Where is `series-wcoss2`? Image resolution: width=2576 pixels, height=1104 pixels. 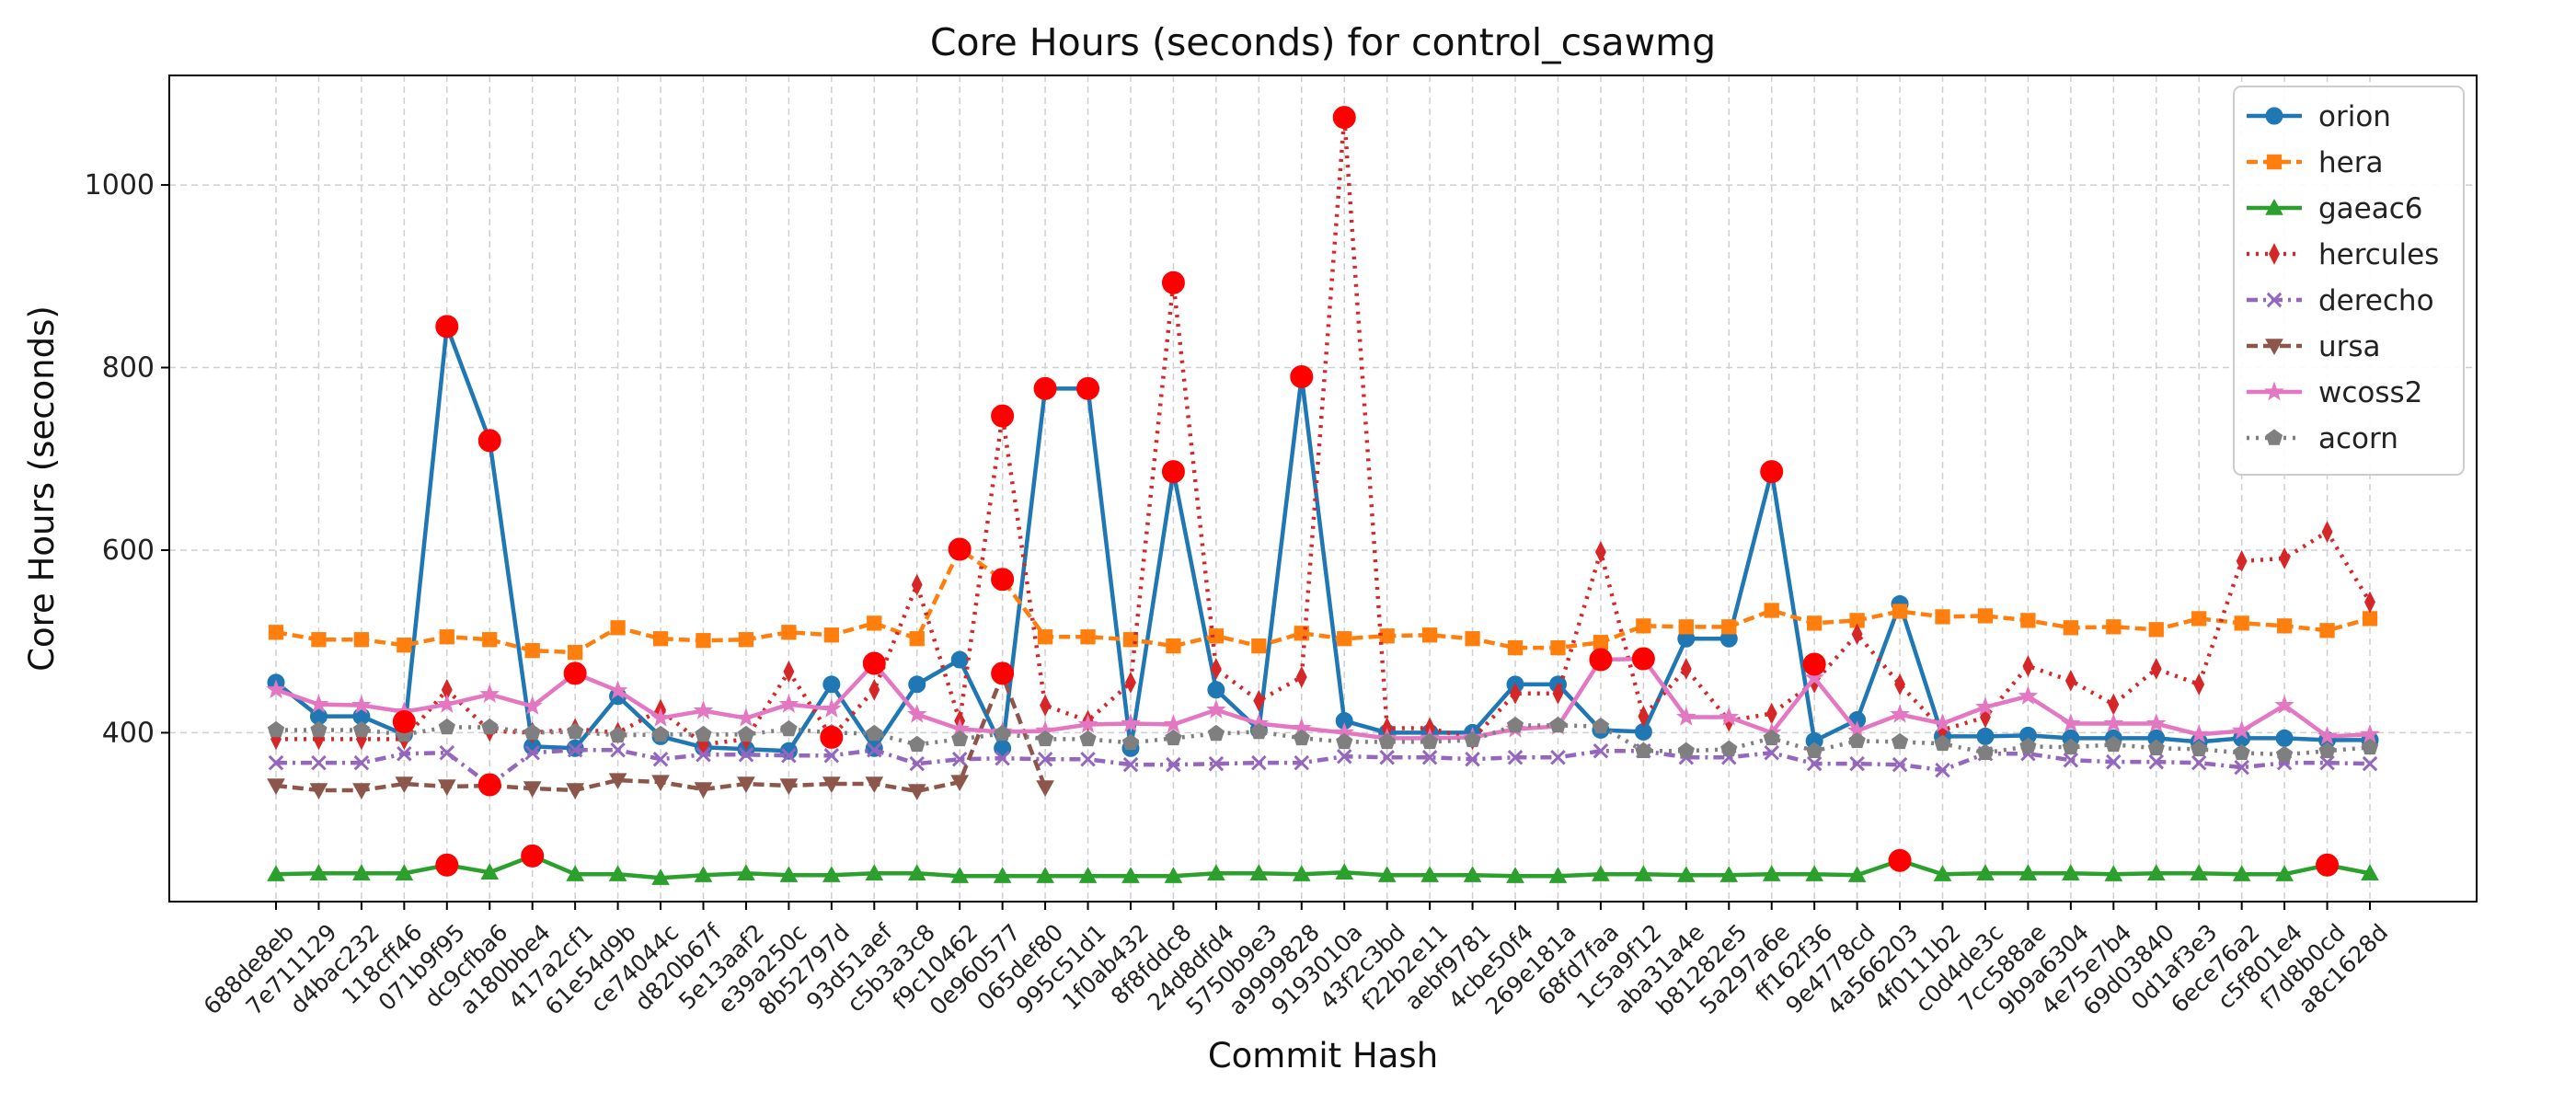
series-wcoss2 is located at coordinates (1323, 697).